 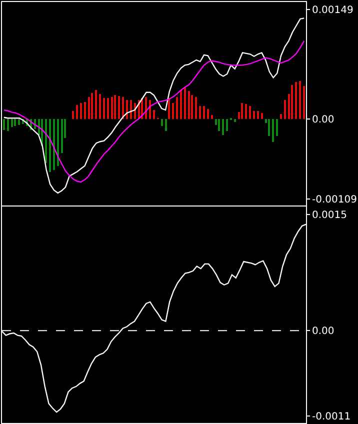 What do you see at coordinates (331, 417) in the screenshot?
I see `y-tick-label: -0.0011` at bounding box center [331, 417].